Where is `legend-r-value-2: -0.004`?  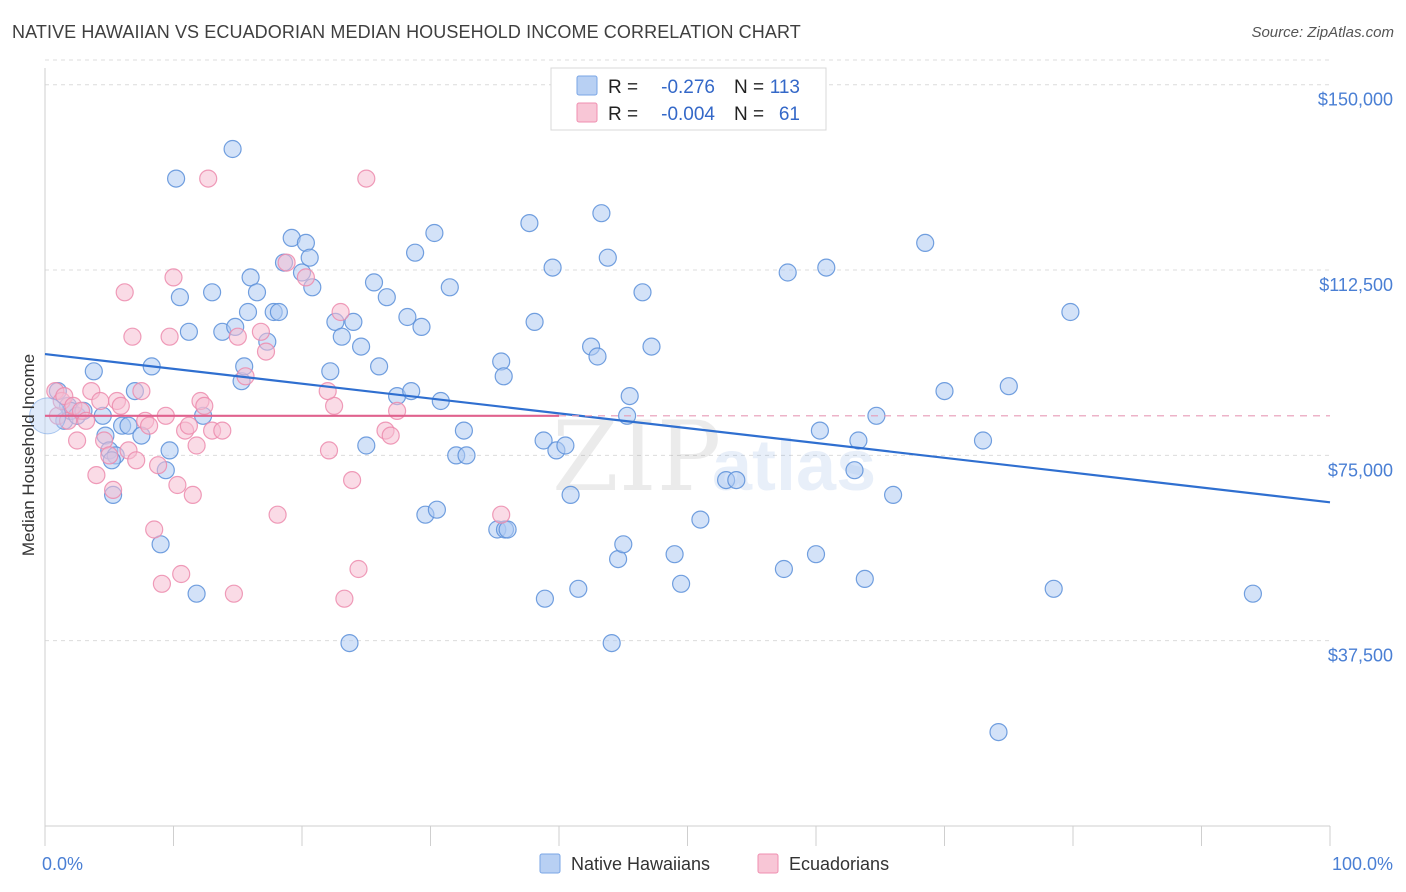
legend-r-value-2: -0.004 is located at coordinates (688, 114).